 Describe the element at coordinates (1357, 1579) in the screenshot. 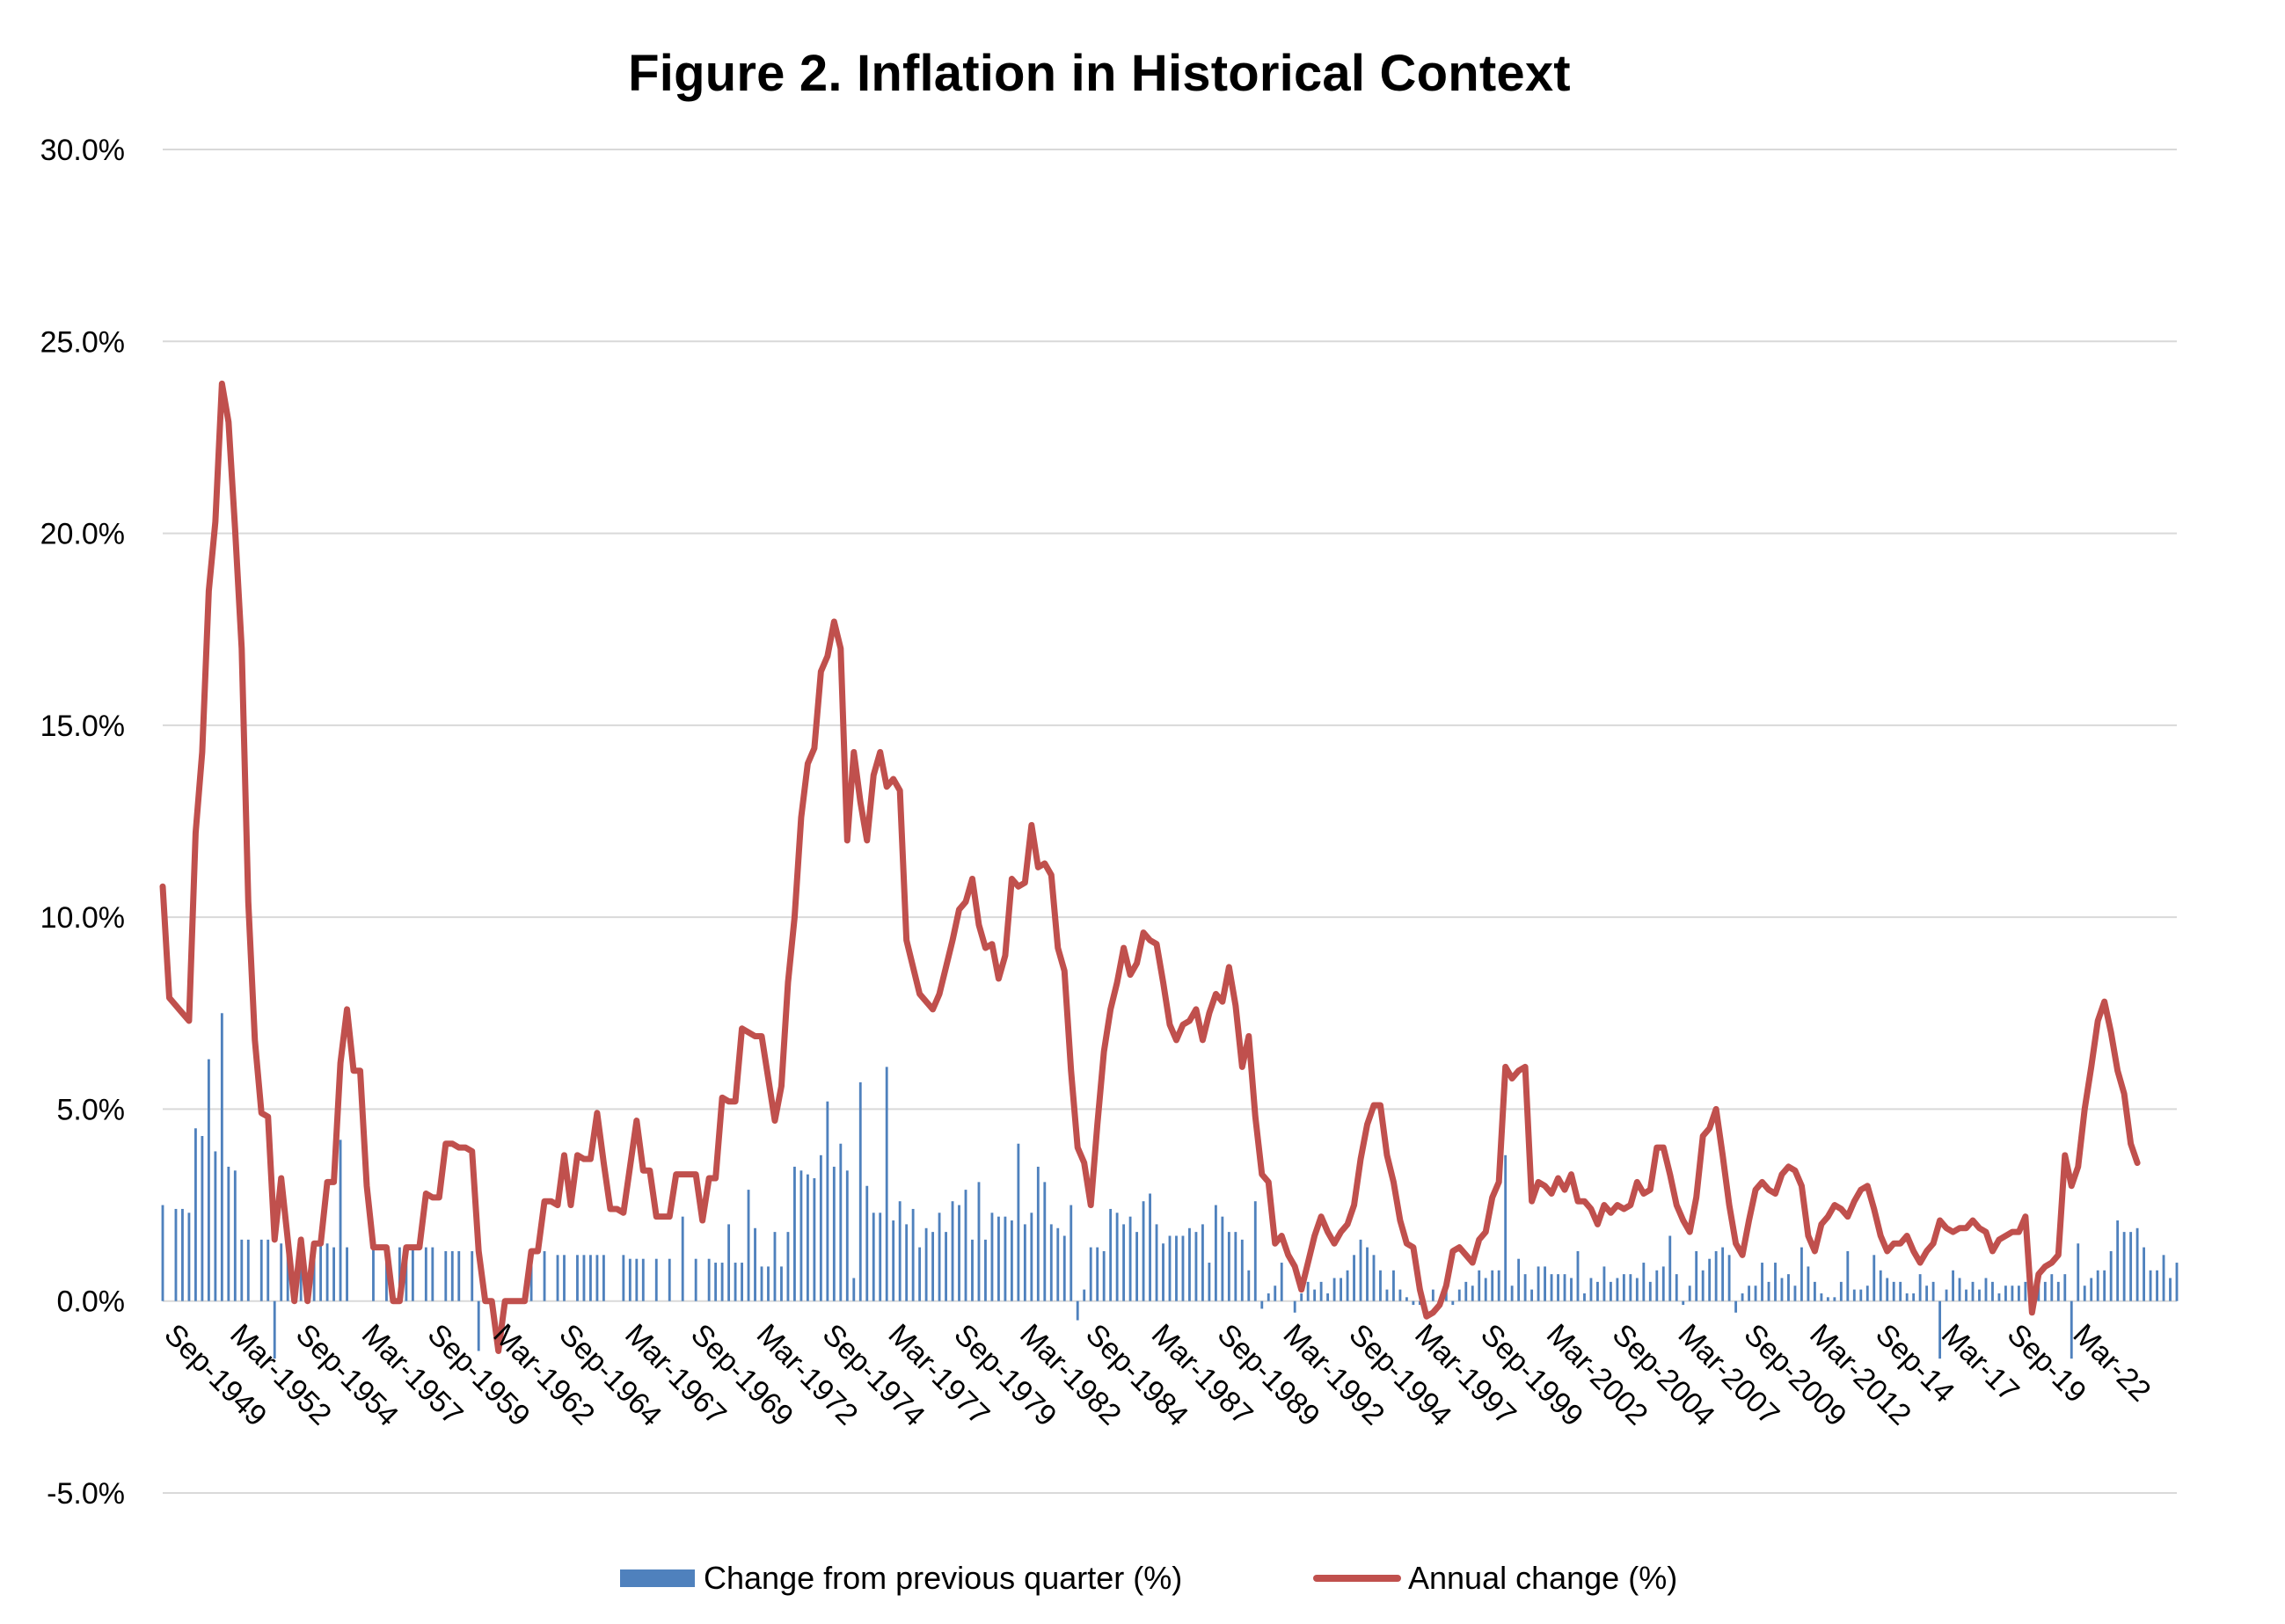

I see `legend-line-swatch` at that location.